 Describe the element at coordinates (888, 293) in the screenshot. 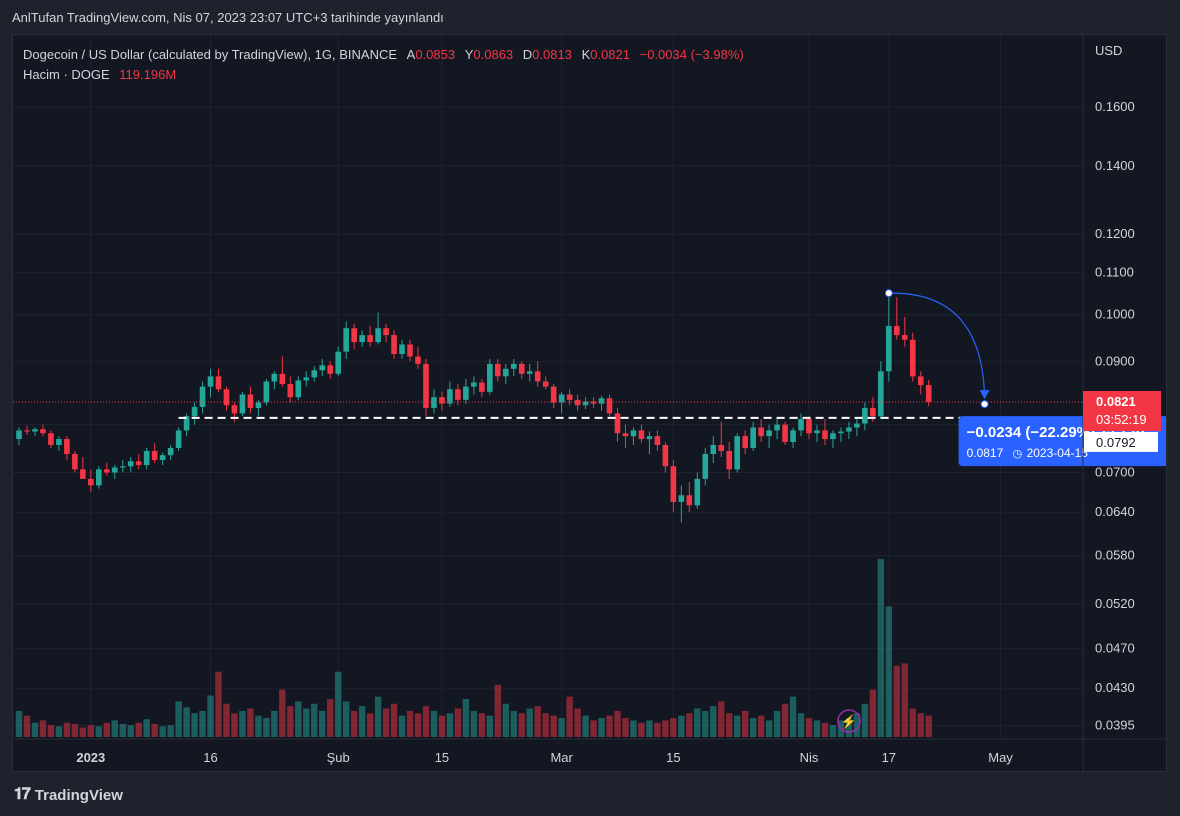

I see `measure-start-handle` at that location.